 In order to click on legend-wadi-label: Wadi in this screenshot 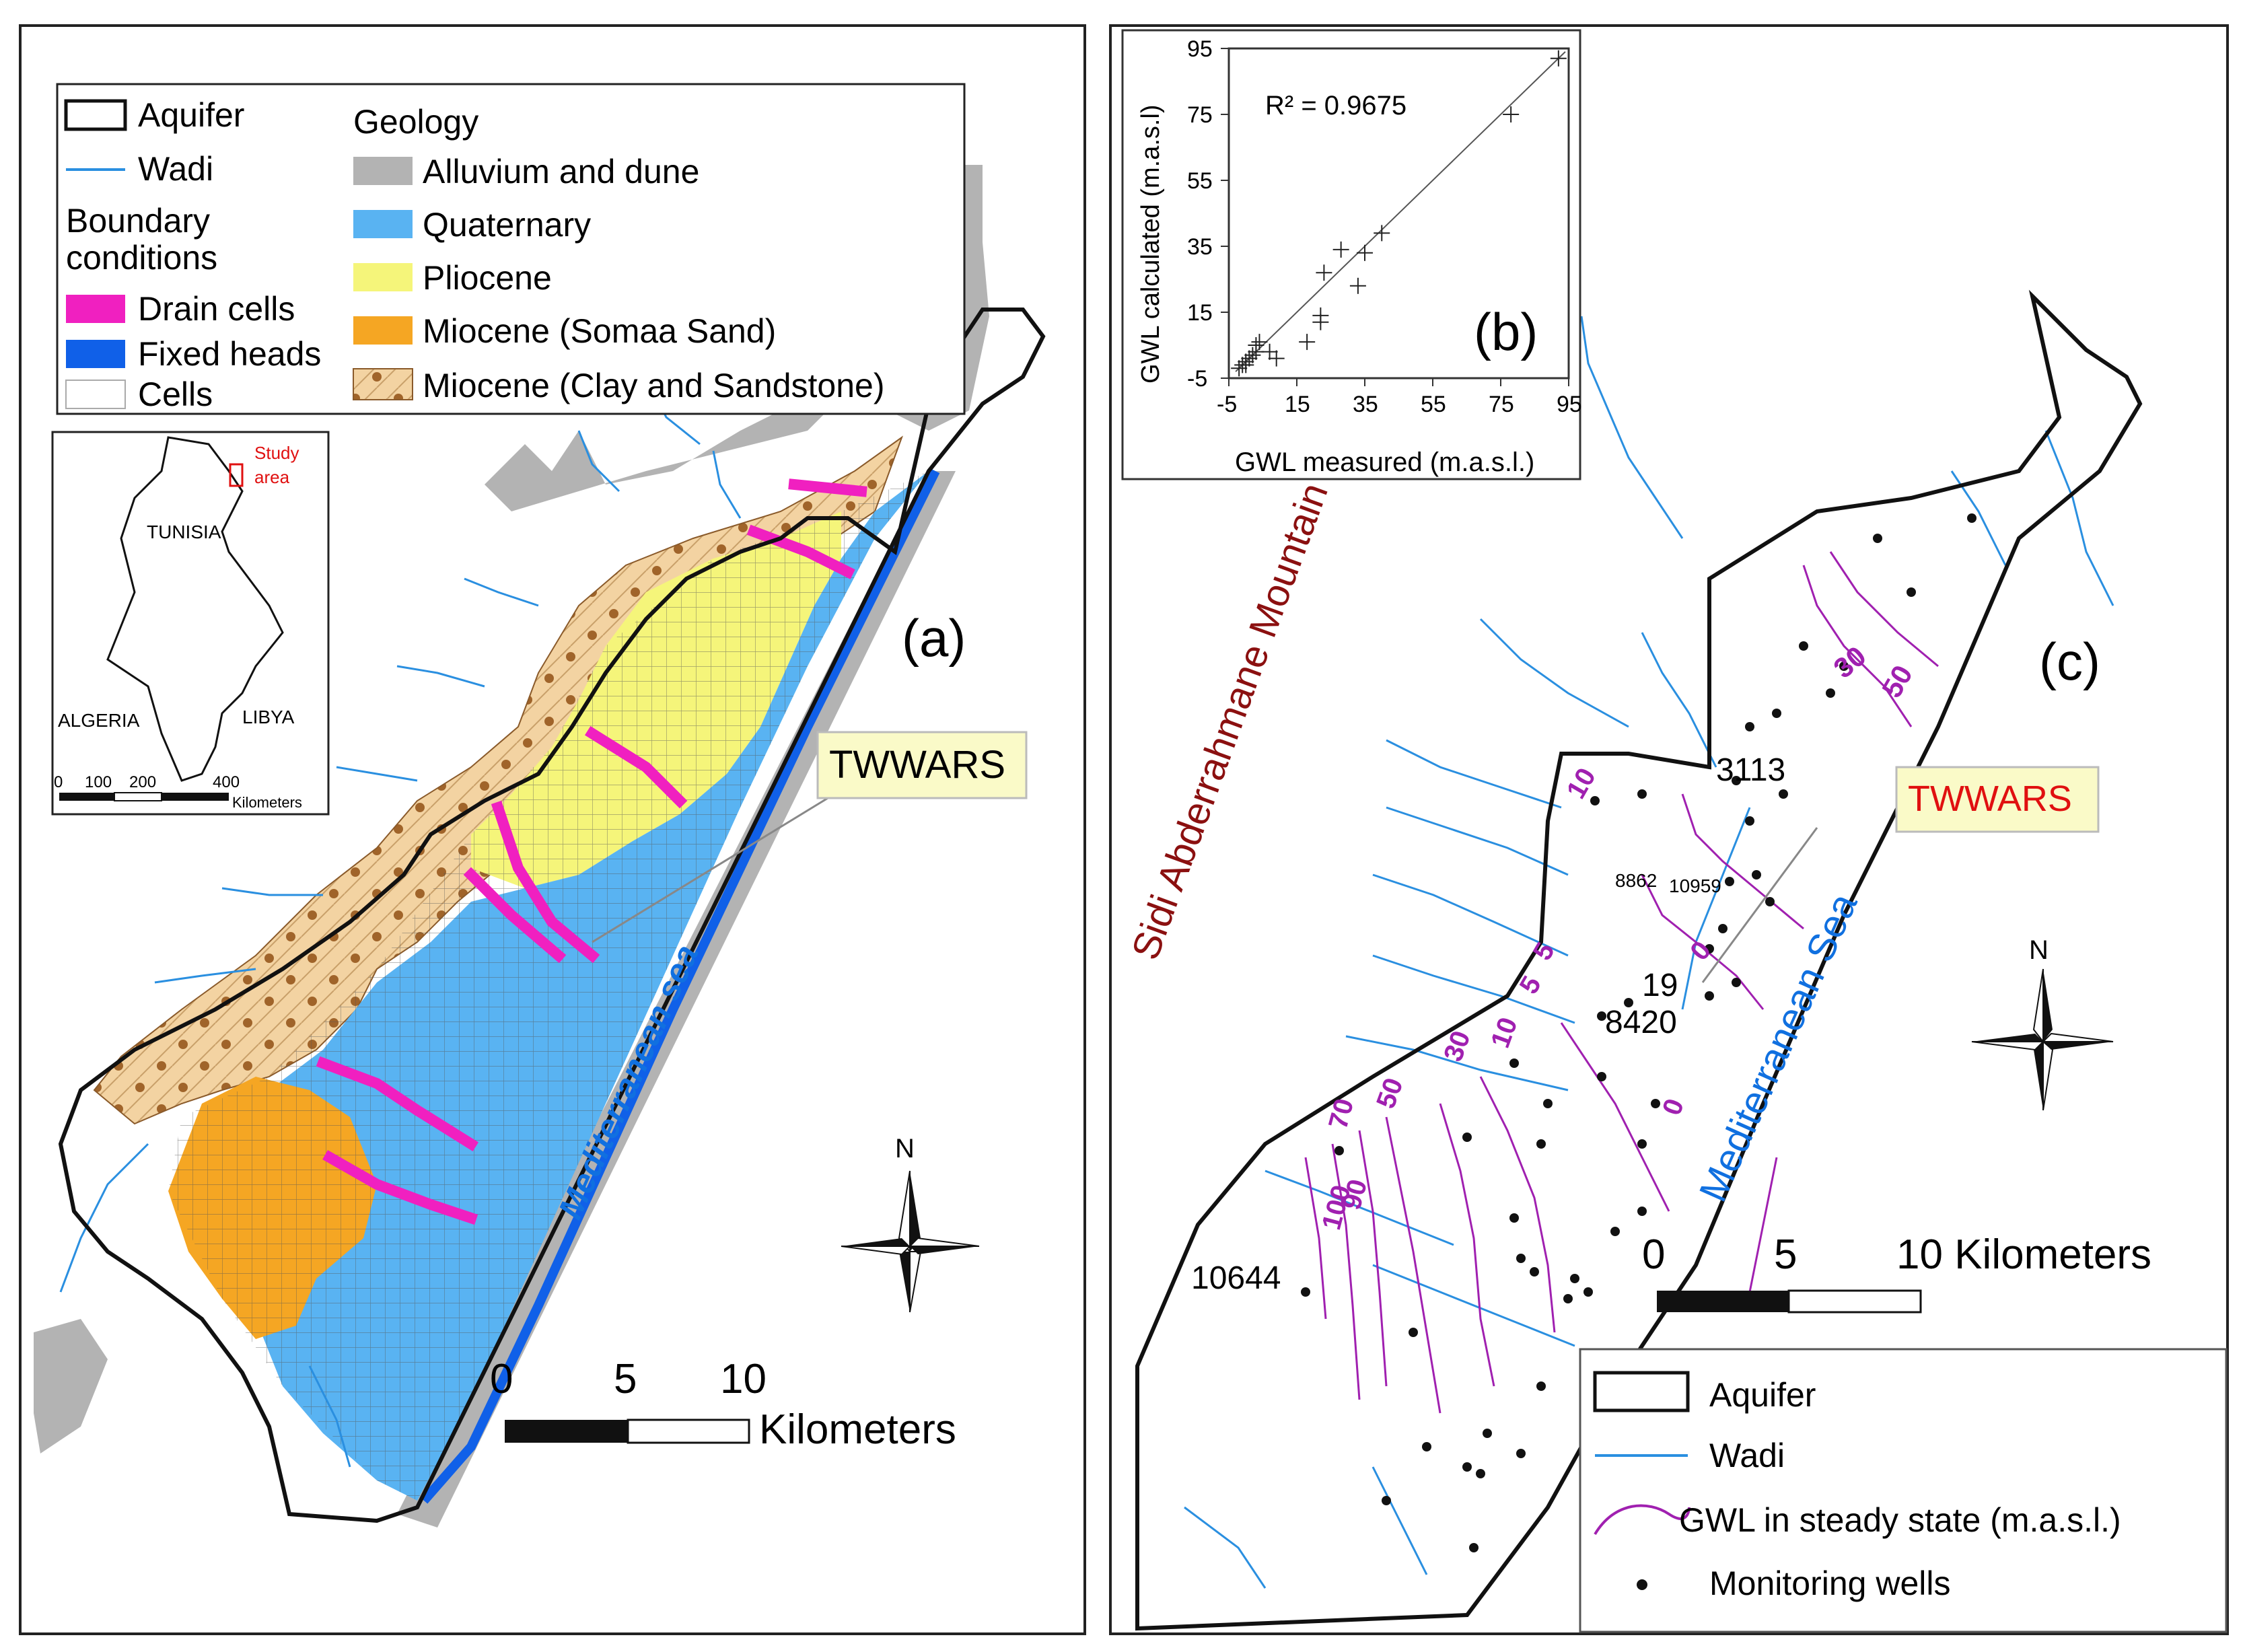, I will do `click(175, 169)`.